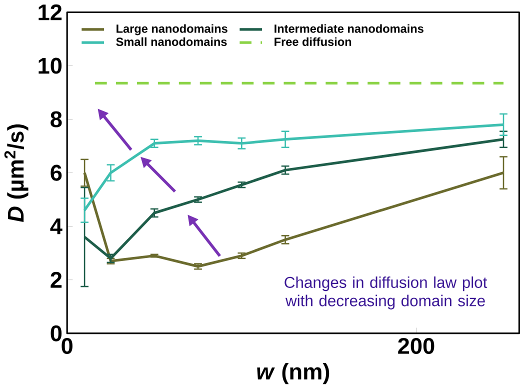 The width and height of the screenshot is (520, 388). Describe the element at coordinates (171, 41) in the screenshot. I see `legend-label: Small nanodomains` at that location.